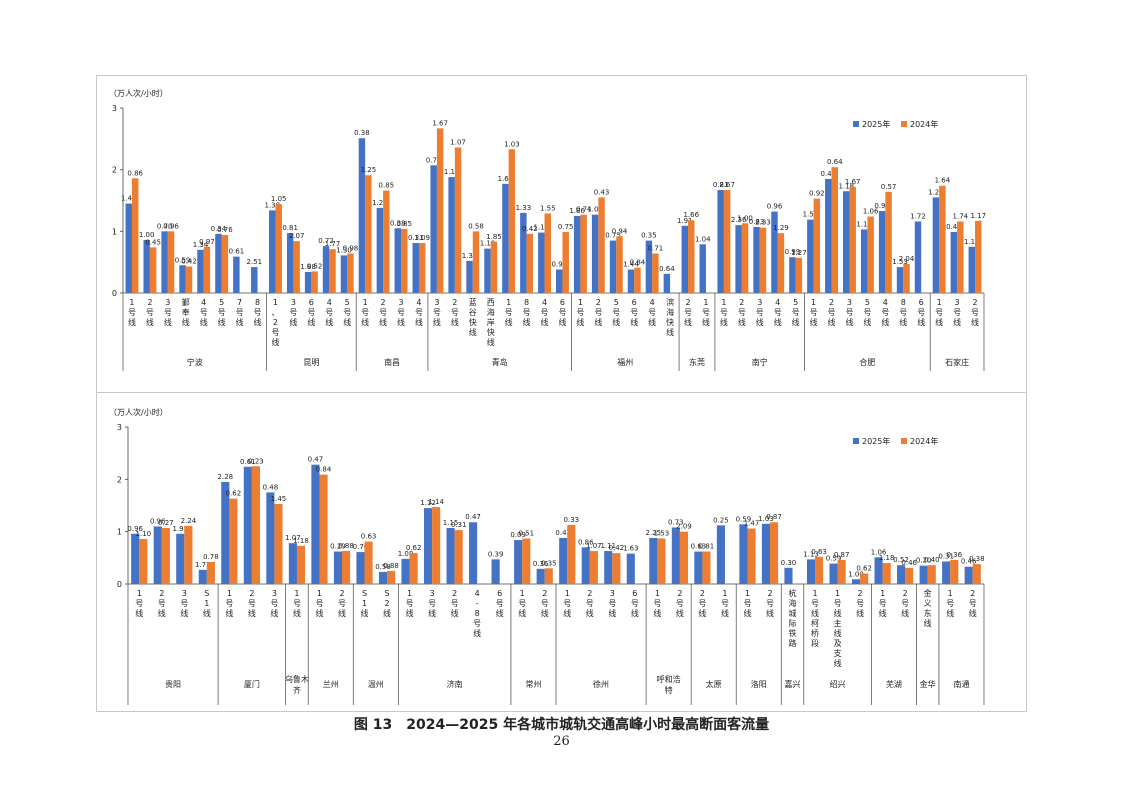  I want to click on data-label: 0.23, so click(256, 461).